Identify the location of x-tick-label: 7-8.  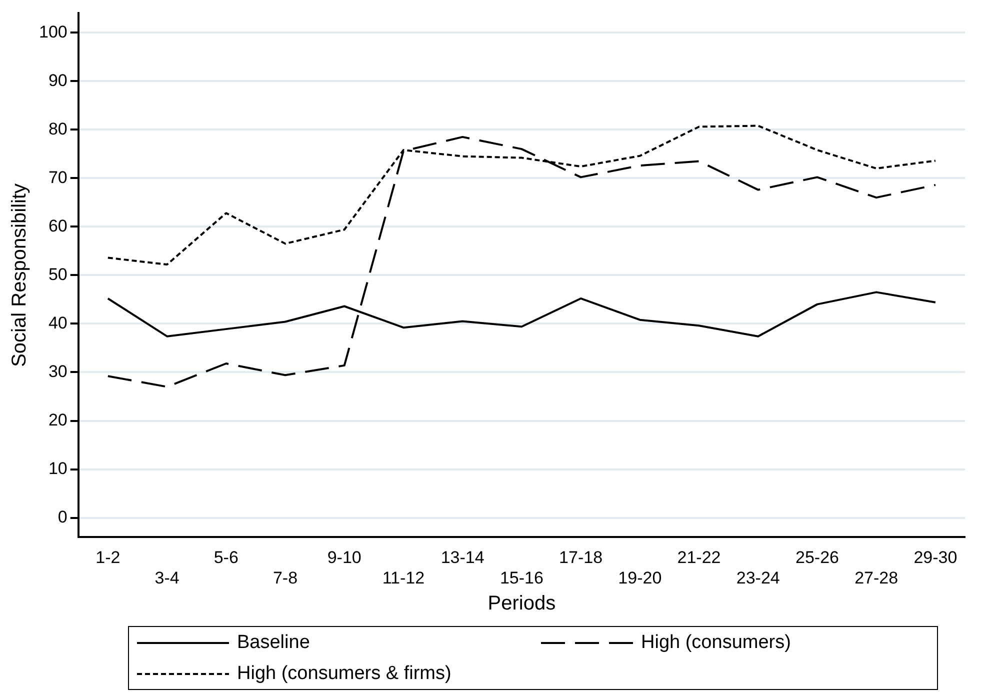
(285, 578).